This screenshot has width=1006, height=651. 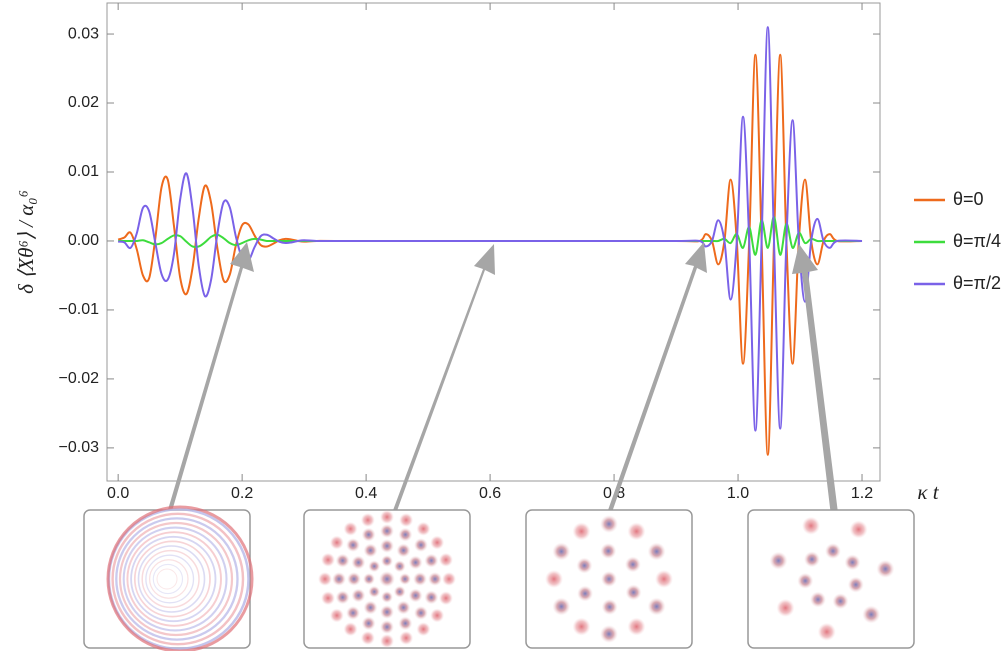 I want to click on x-tick-label: 0.2, so click(x=242, y=493).